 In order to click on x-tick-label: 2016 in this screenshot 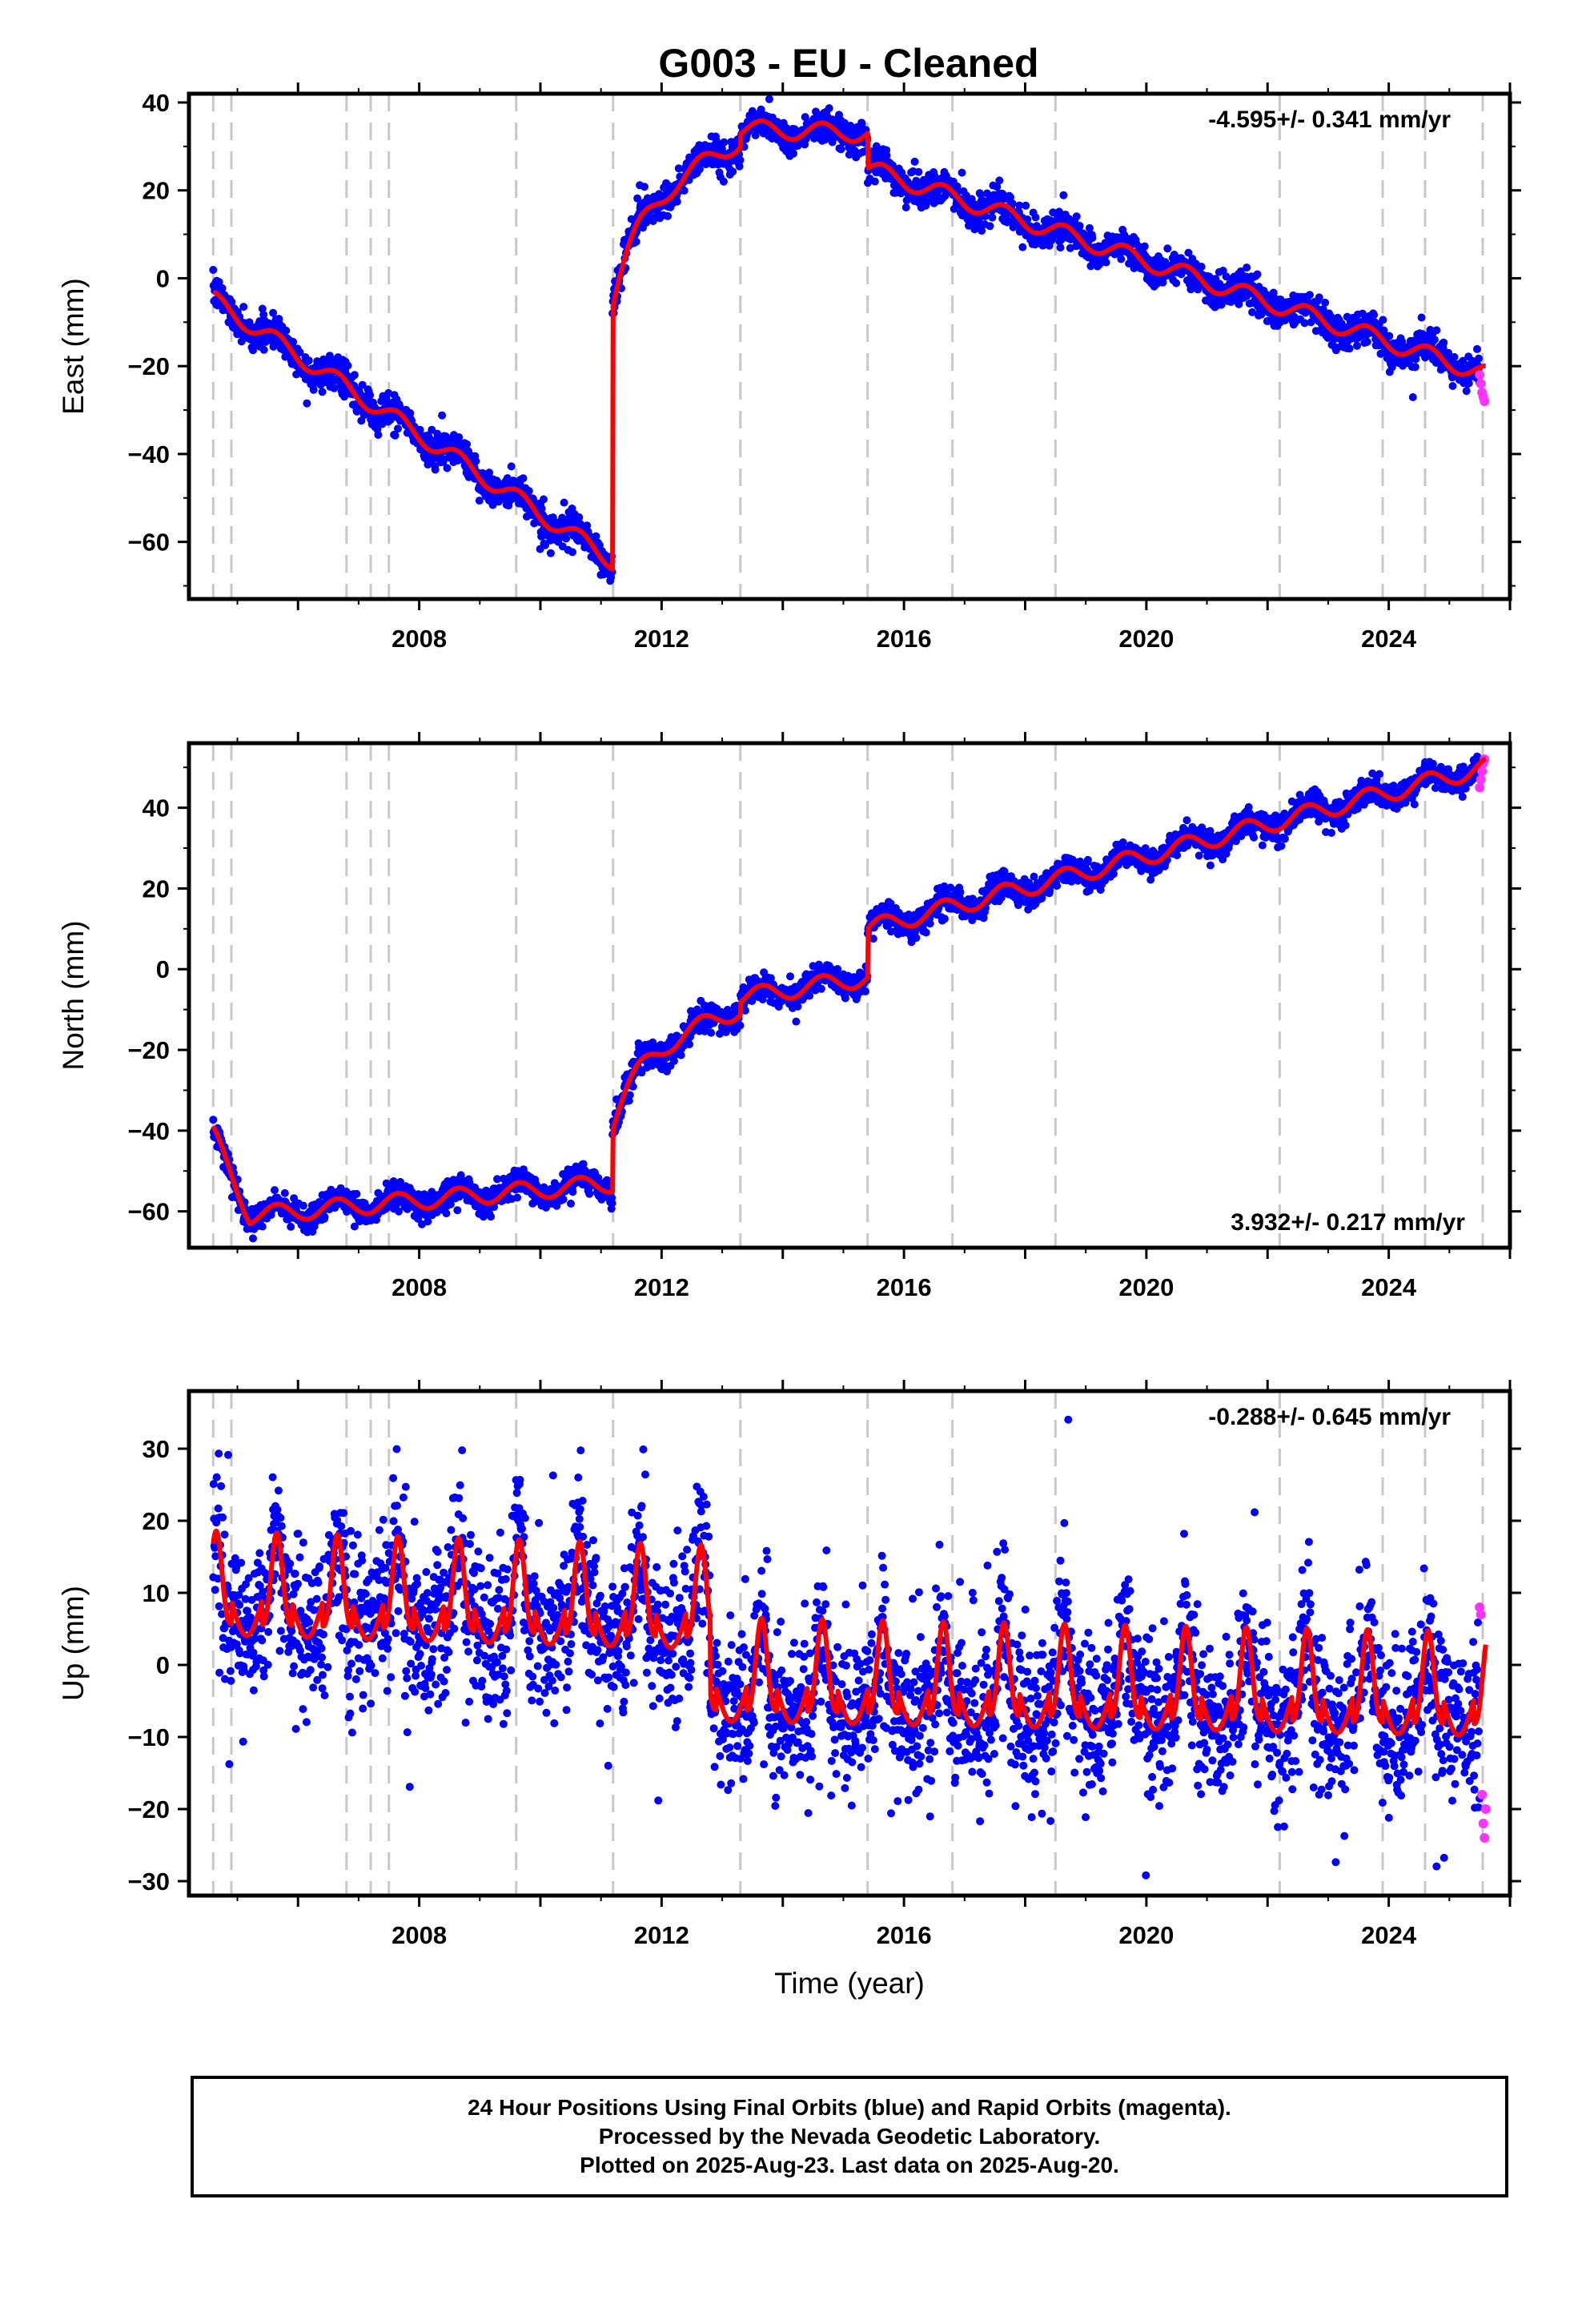, I will do `click(904, 639)`.